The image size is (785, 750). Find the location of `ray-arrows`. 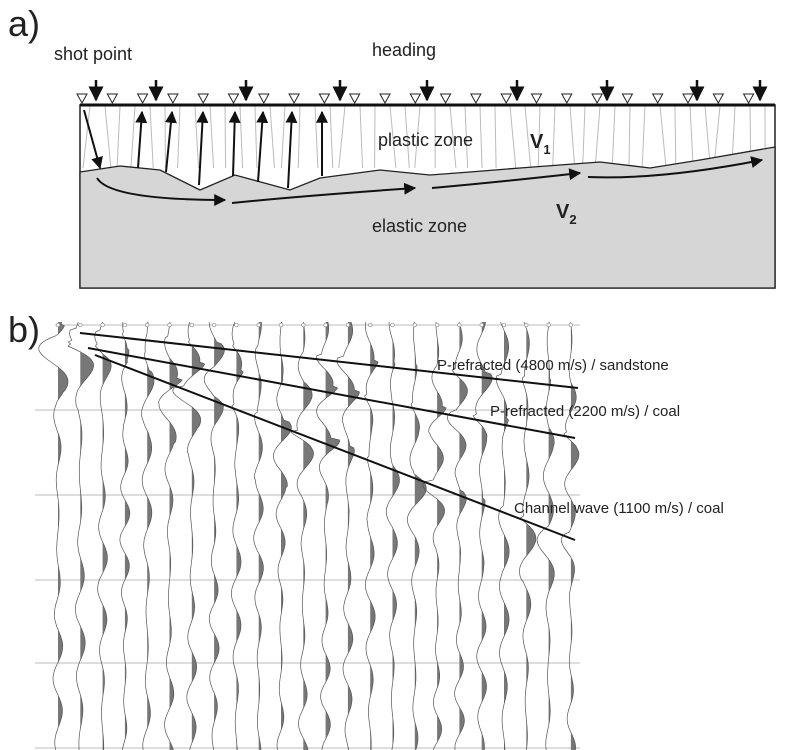

ray-arrows is located at coordinates (423, 157).